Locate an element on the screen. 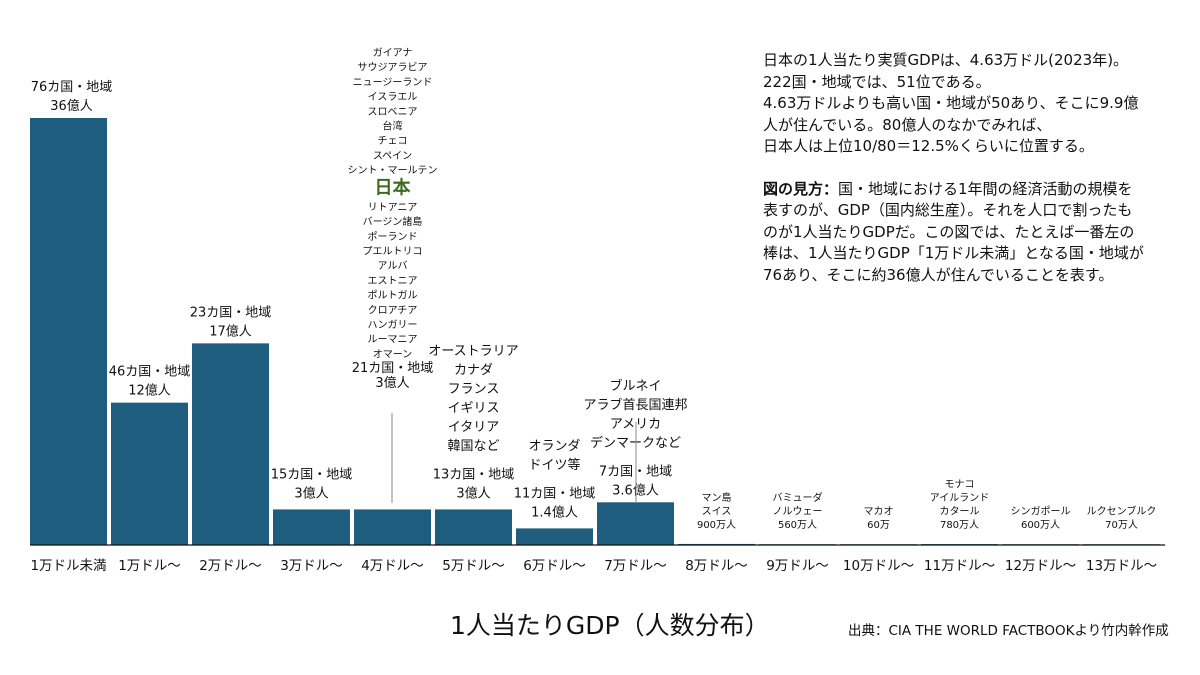 This screenshot has width=1200, height=675. bar-label-line: オーストラリア is located at coordinates (473, 351).